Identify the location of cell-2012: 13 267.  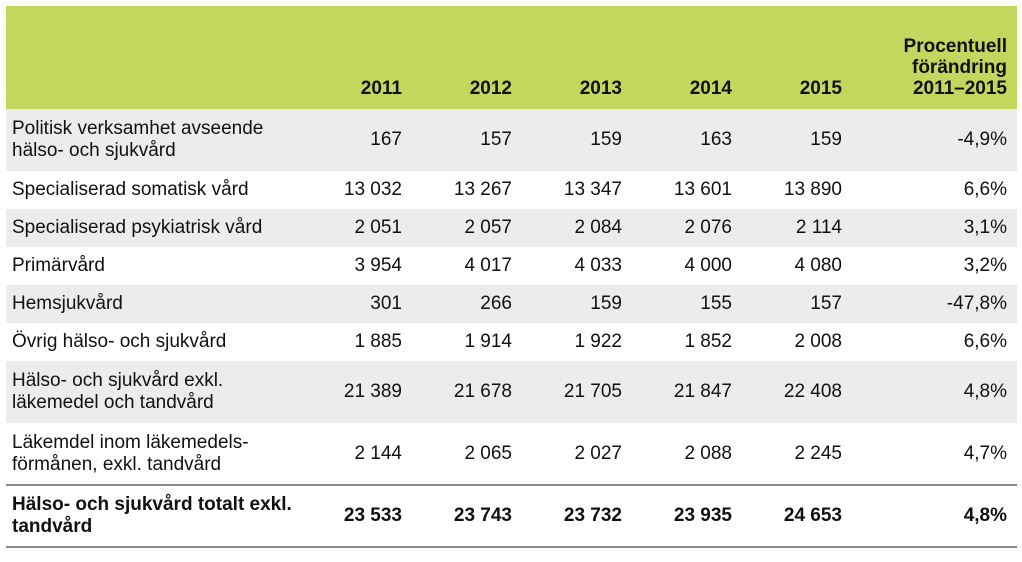
(482, 189).